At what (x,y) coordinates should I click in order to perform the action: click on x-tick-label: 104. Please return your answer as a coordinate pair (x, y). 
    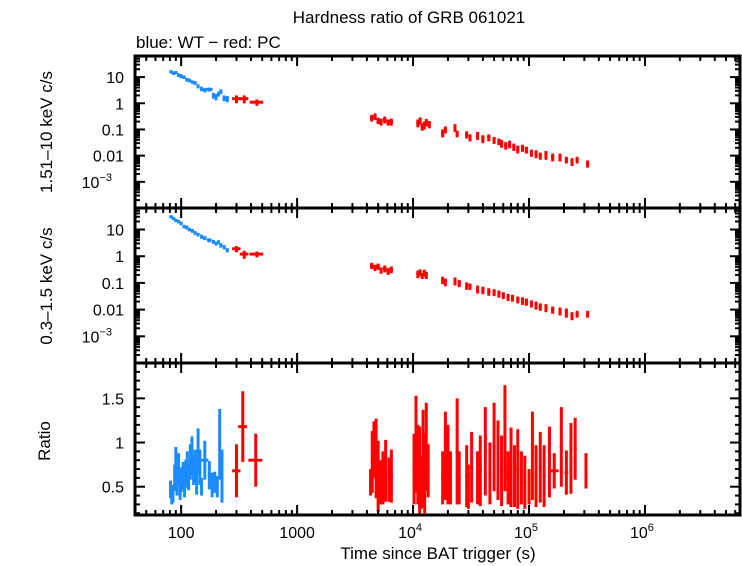
    Looking at the image, I should click on (410, 532).